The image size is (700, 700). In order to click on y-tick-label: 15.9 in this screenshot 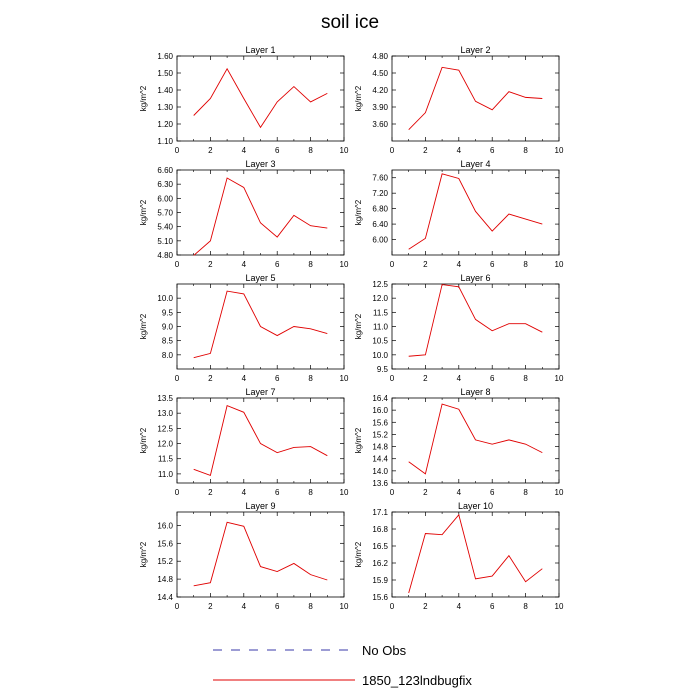, I will do `click(380, 580)`.